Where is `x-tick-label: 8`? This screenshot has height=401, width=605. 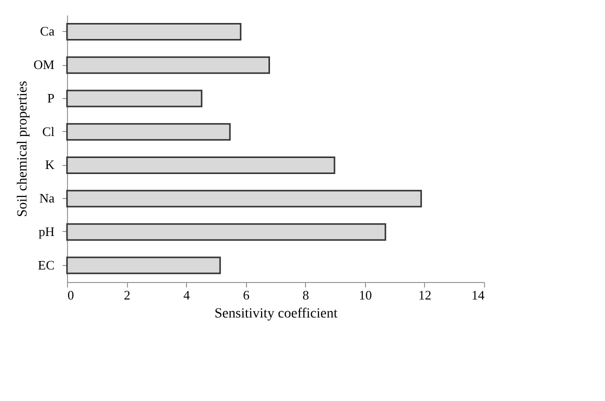 x-tick-label: 8 is located at coordinates (306, 295).